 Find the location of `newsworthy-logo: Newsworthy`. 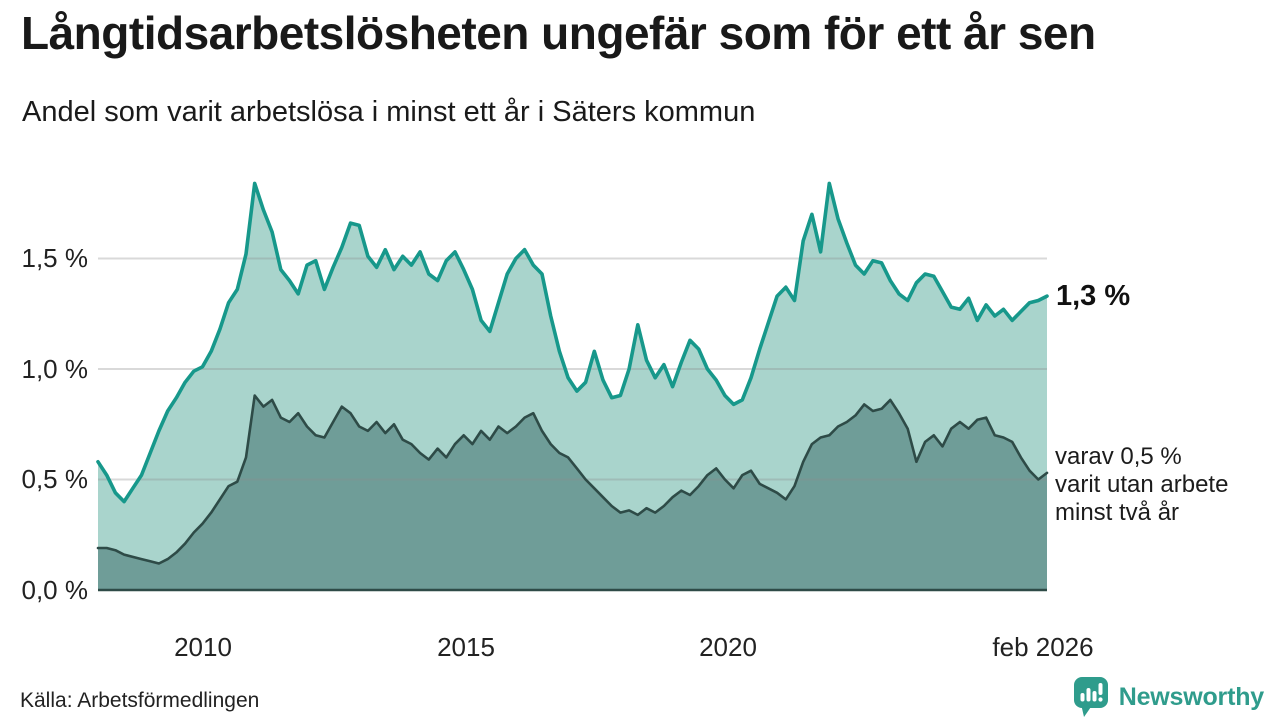

newsworthy-logo: Newsworthy is located at coordinates (1168, 697).